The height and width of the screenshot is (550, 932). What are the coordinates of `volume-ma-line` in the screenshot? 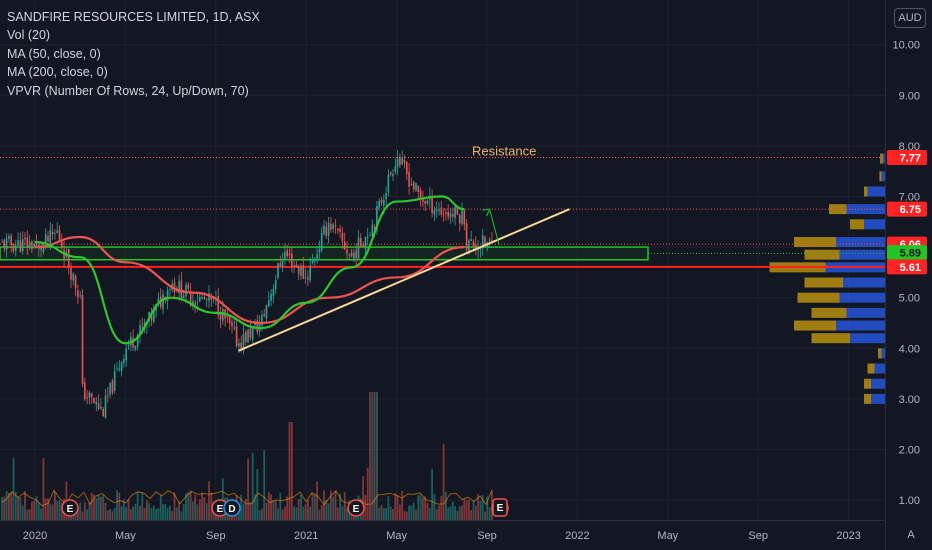 It's located at (247, 498).